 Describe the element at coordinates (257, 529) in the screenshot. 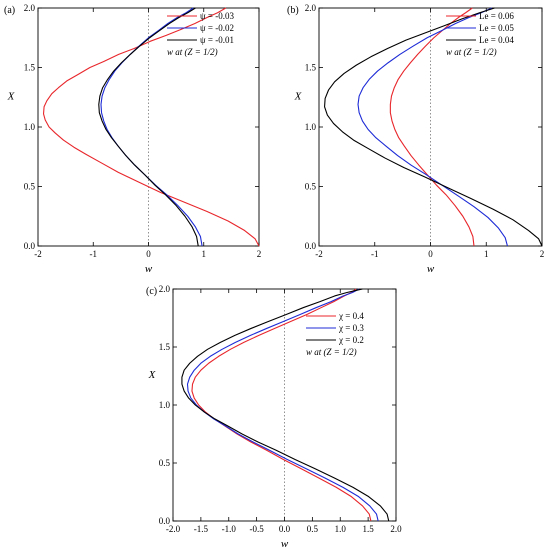

I see `x-tick-label: -0.5` at that location.